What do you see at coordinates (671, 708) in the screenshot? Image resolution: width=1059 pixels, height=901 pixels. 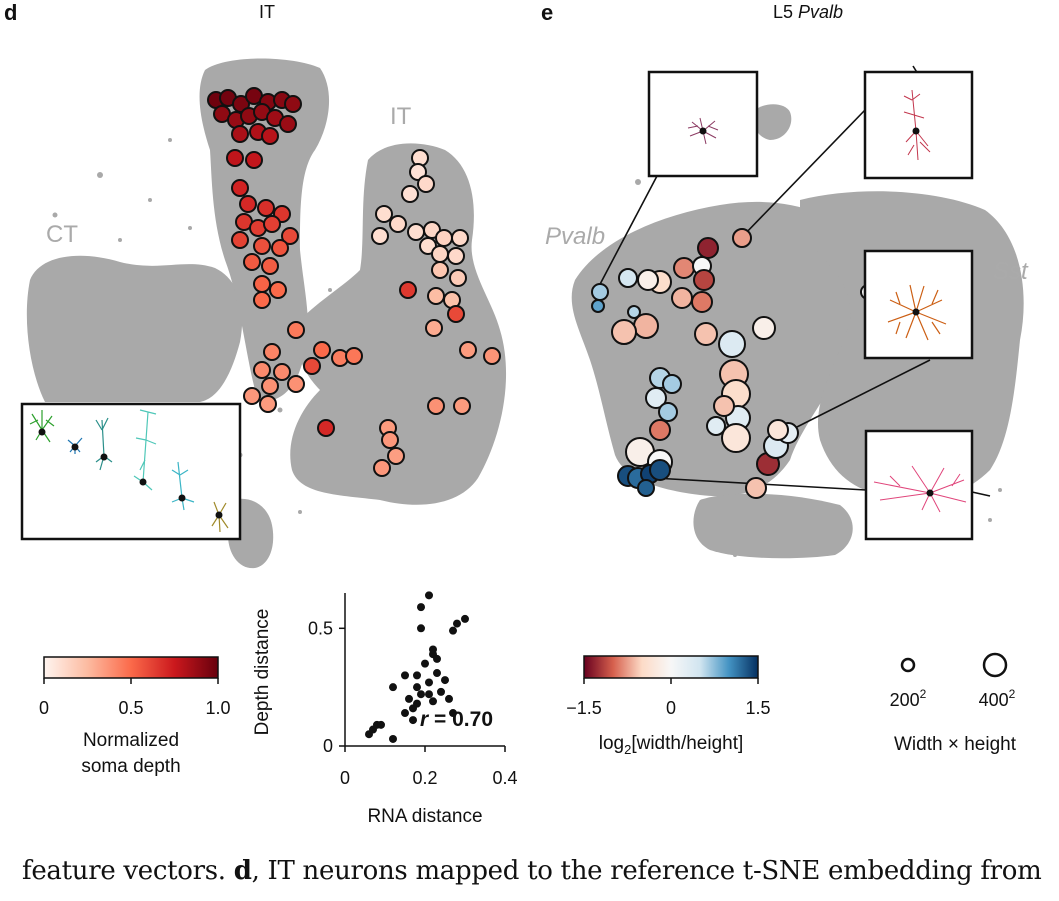 I see `colorbar-e-tick-1: 0` at bounding box center [671, 708].